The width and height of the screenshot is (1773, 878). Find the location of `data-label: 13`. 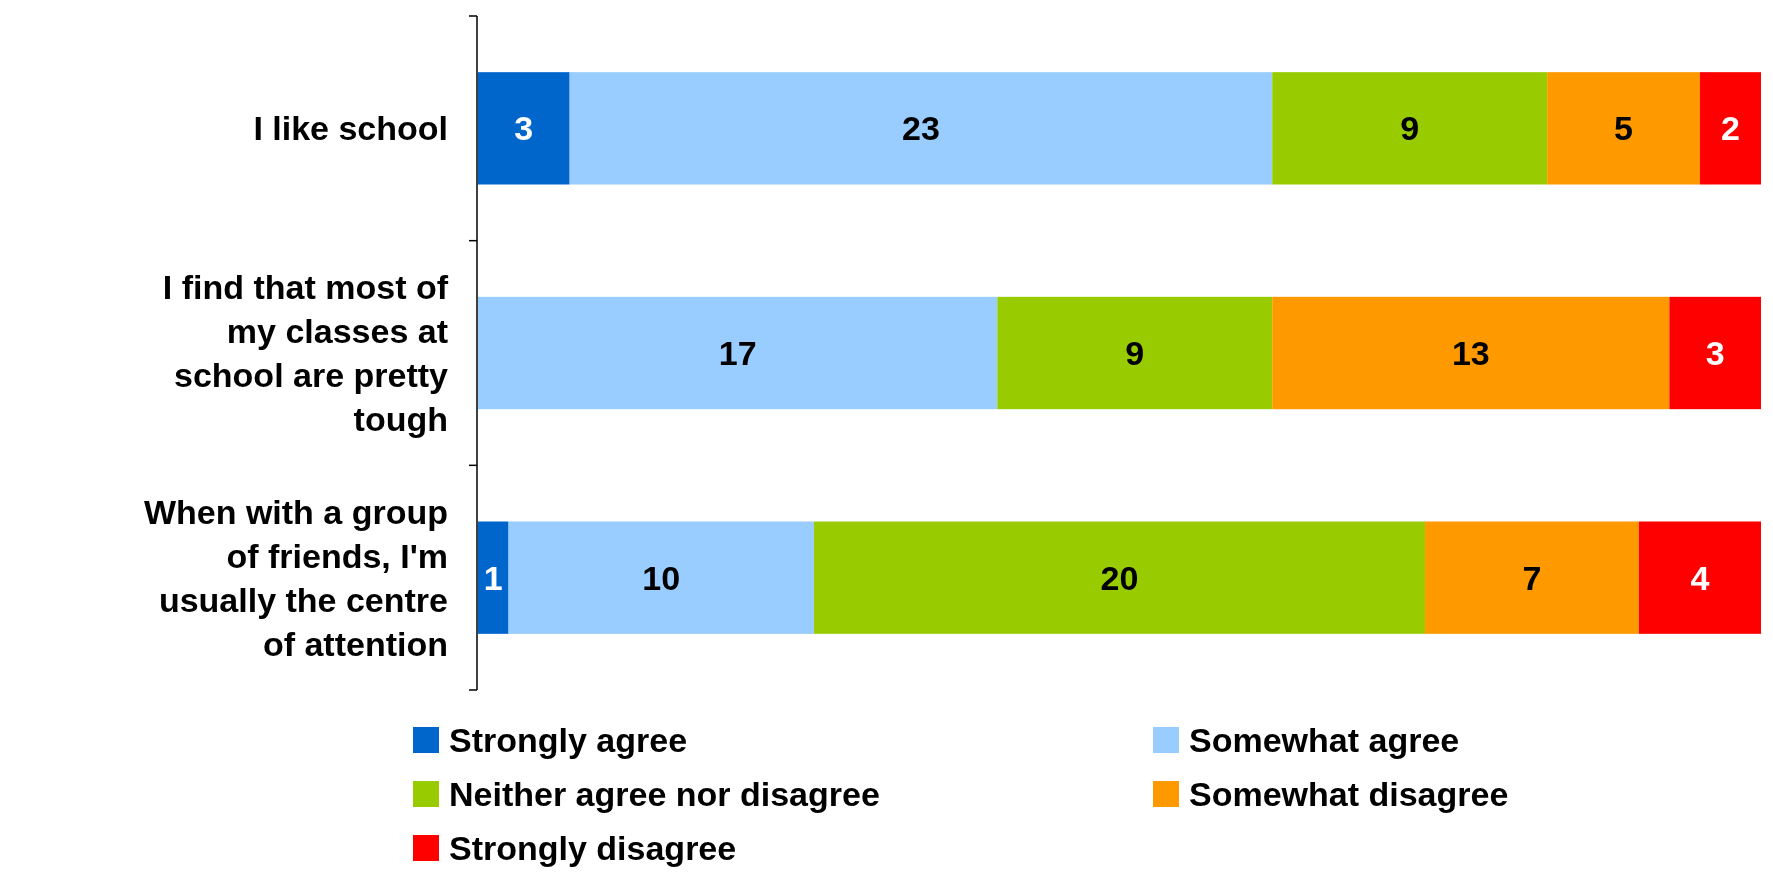

data-label: 13 is located at coordinates (1470, 352).